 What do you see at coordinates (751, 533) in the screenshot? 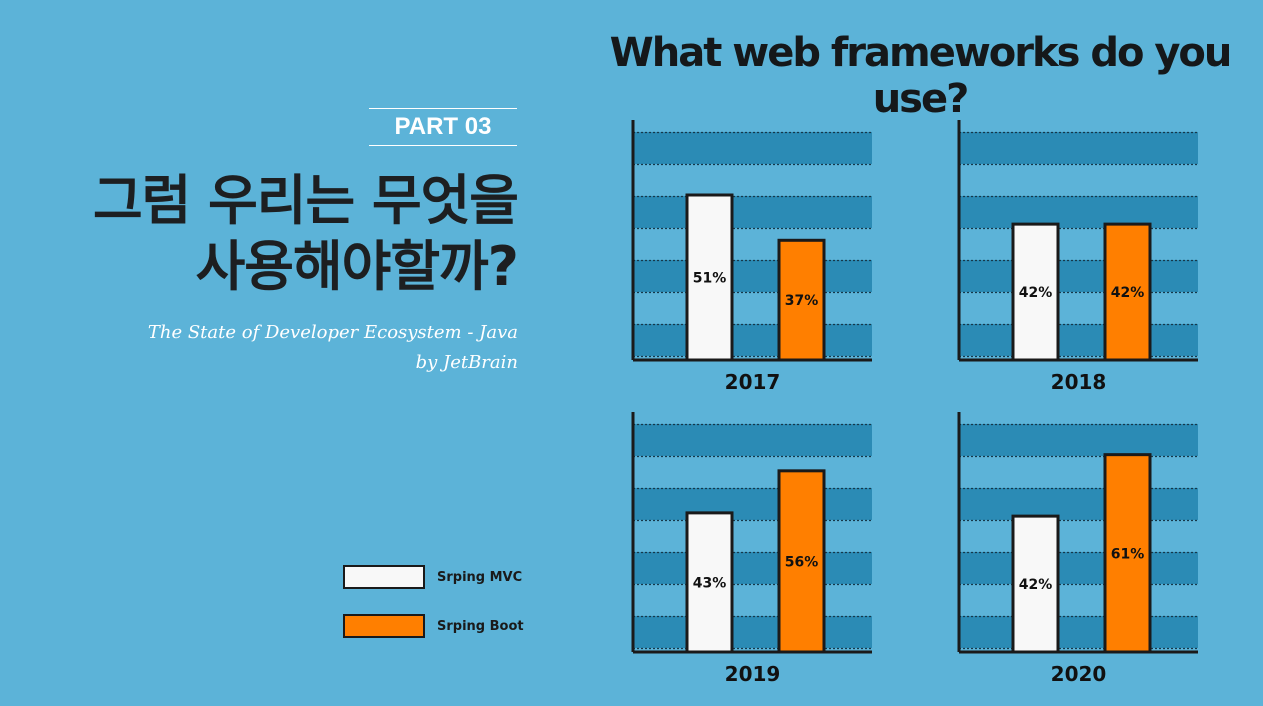
I see `chart-2019-plot: 43% 56%` at bounding box center [751, 533].